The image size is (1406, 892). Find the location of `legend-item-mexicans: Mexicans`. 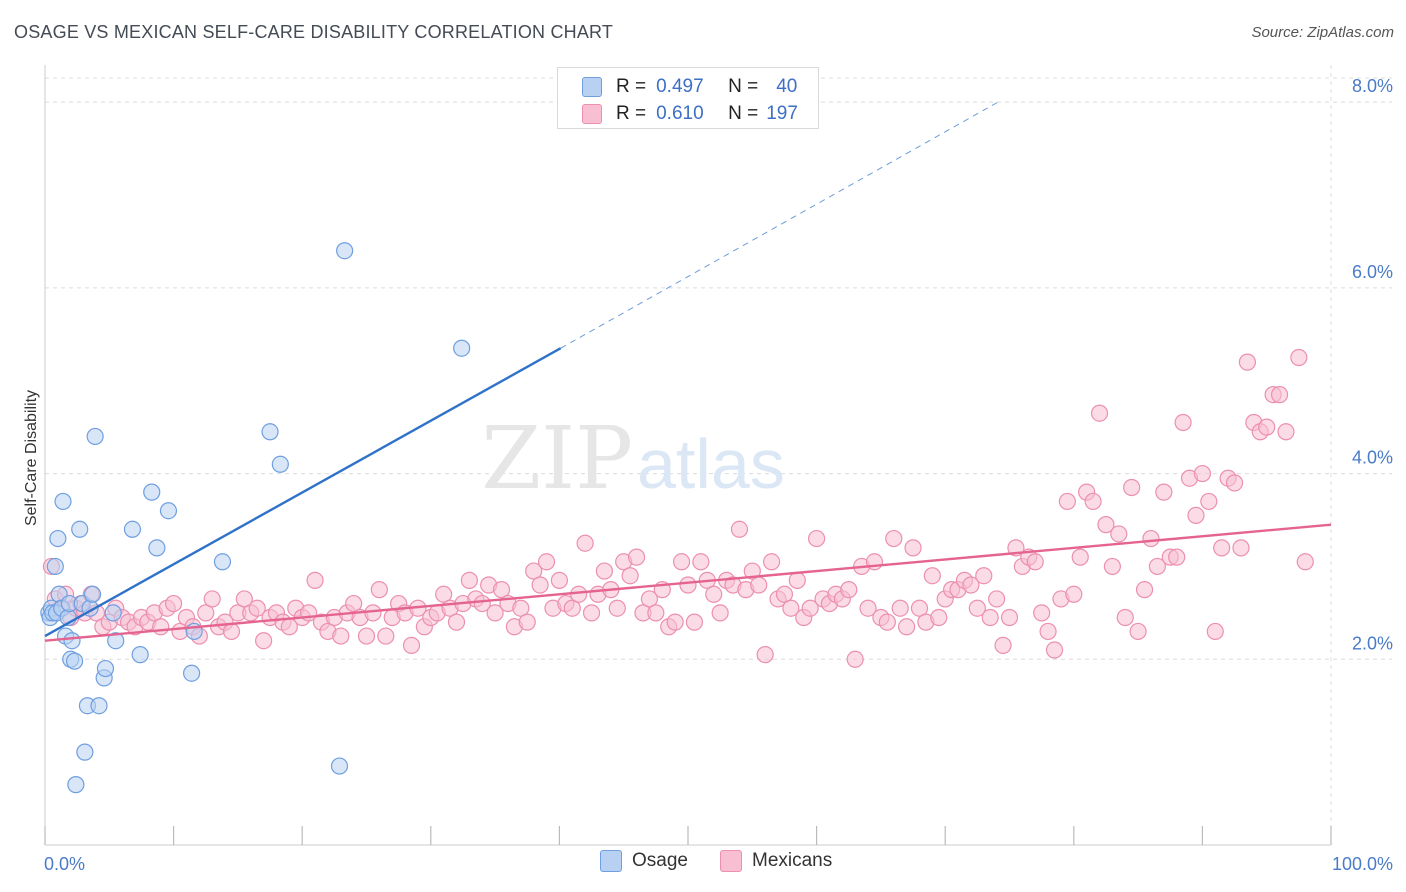

legend-item-mexicans: Mexicans is located at coordinates (776, 861).